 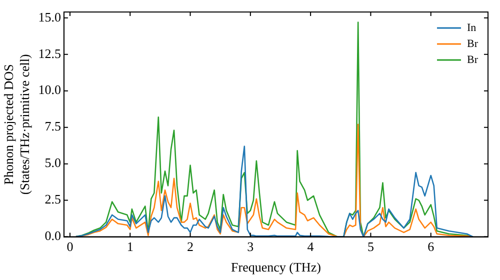 I want to click on y-tick-label: 10.0, so click(x=49, y=90).